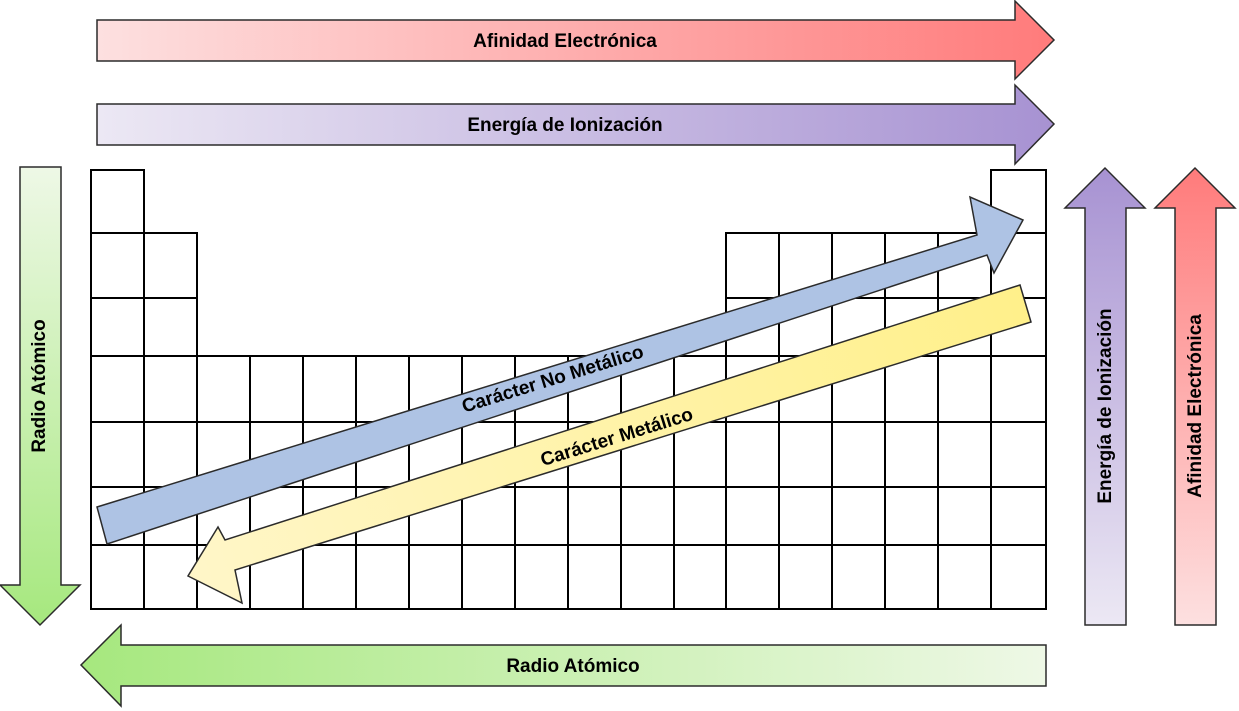 This screenshot has width=1239, height=711. Describe the element at coordinates (565, 41) in the screenshot. I see `affinity-label-top: Afinidad Electrónica` at that location.